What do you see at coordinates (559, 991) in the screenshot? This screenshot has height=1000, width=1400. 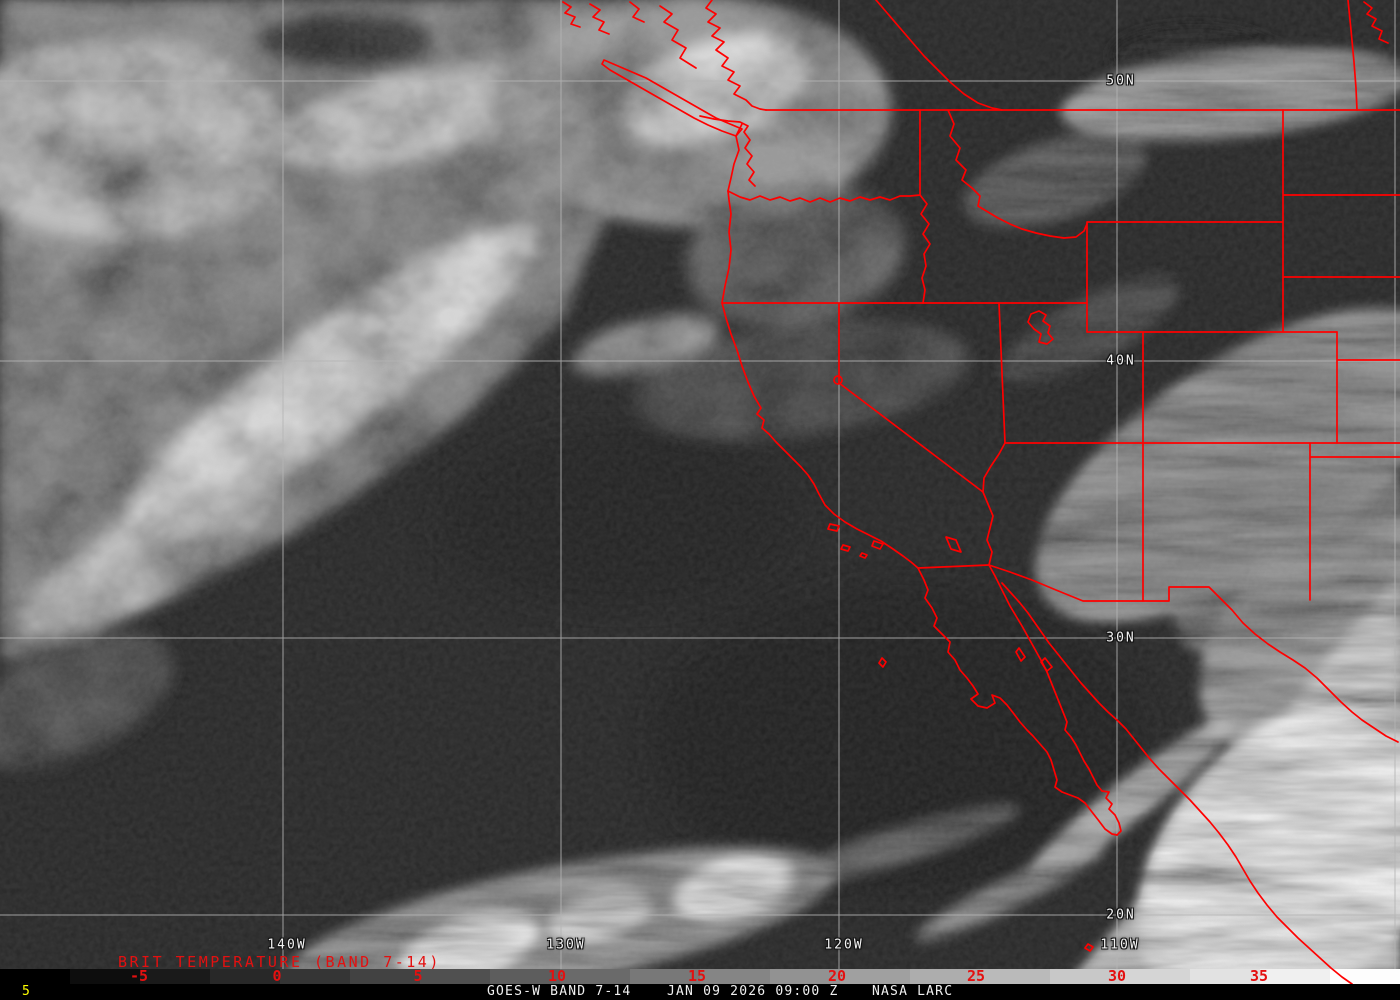 I see `footer-satellite: GOES-W BAND 7-14` at bounding box center [559, 991].